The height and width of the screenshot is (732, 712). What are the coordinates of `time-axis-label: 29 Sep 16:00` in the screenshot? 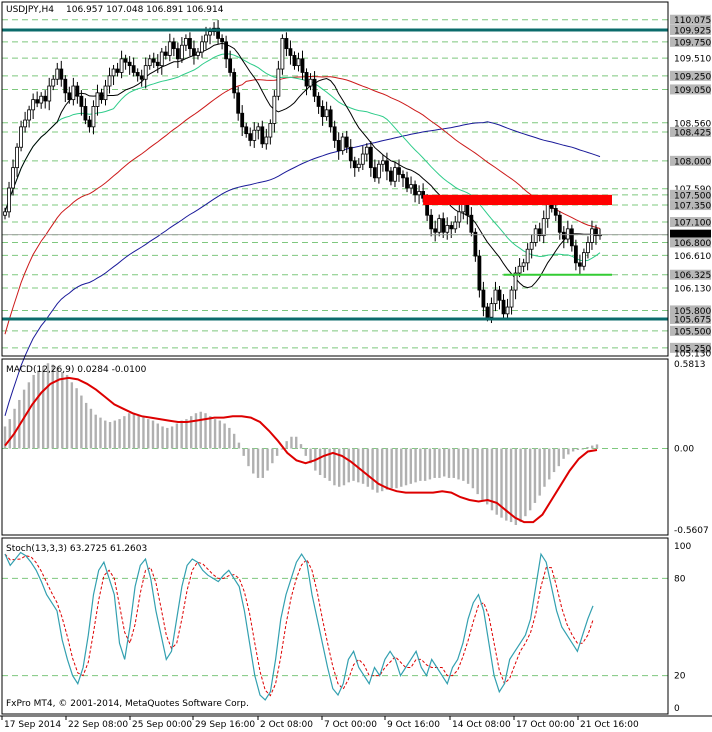 It's located at (225, 725).